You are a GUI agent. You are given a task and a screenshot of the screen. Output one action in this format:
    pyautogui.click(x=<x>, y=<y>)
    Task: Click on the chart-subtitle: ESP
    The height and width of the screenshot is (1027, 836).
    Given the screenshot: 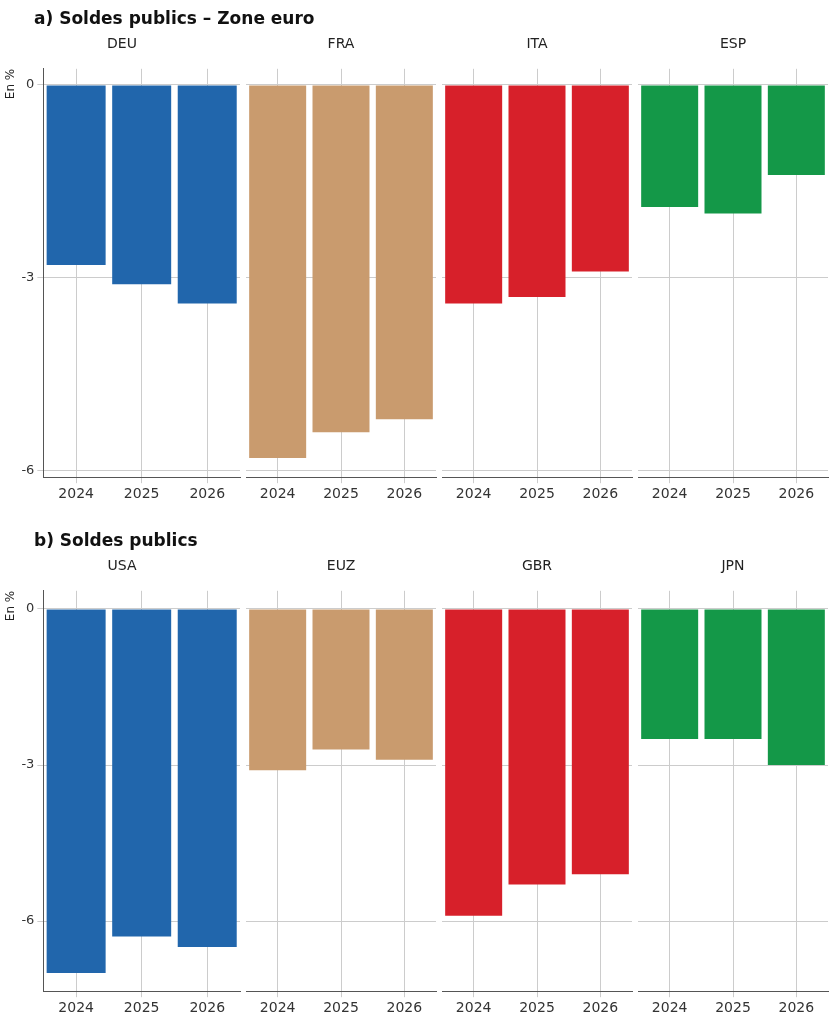 What is the action you would take?
    pyautogui.click(x=733, y=43)
    